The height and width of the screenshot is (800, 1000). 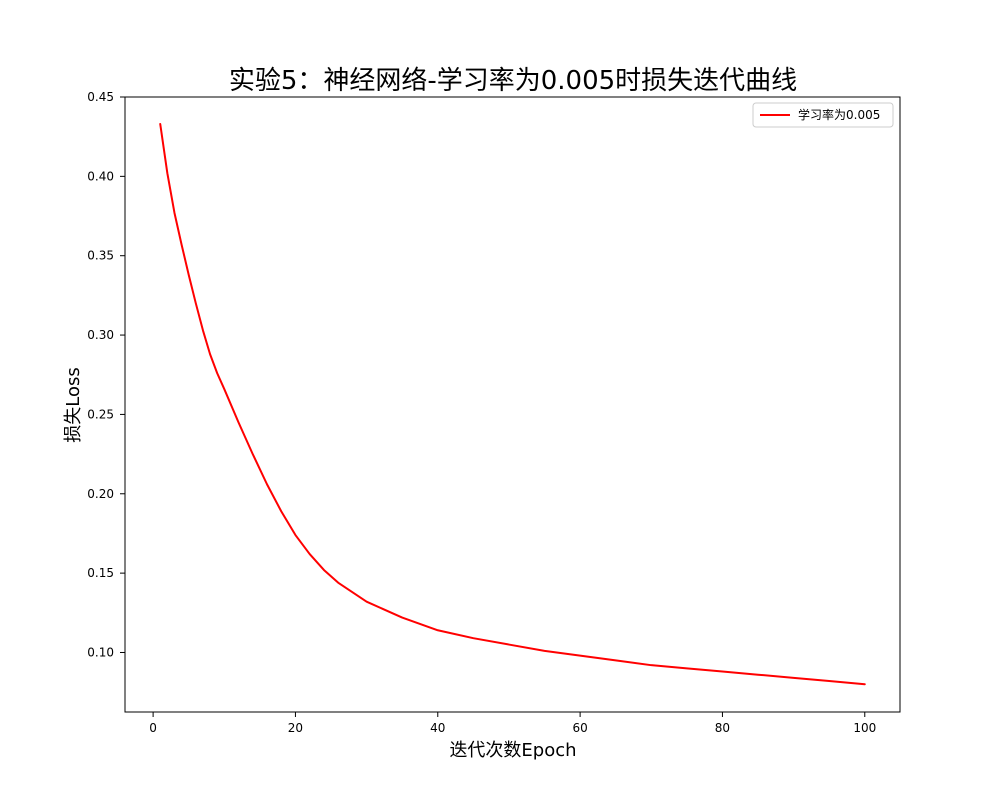 What do you see at coordinates (100, 652) in the screenshot?
I see `y-tick-label: 0.10` at bounding box center [100, 652].